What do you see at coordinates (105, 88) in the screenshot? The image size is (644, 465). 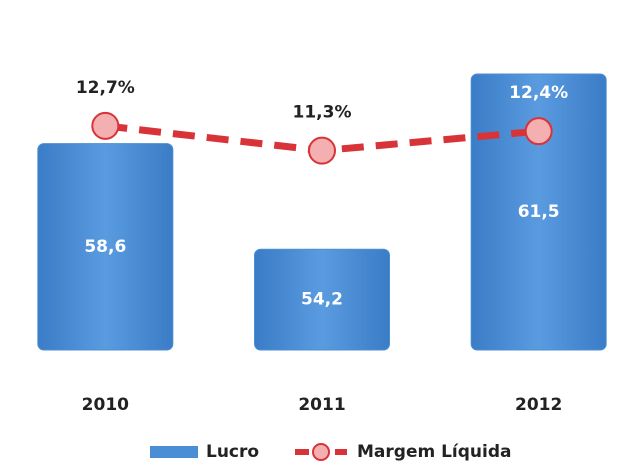 I see `line-value-label: 12,7%` at bounding box center [105, 88].